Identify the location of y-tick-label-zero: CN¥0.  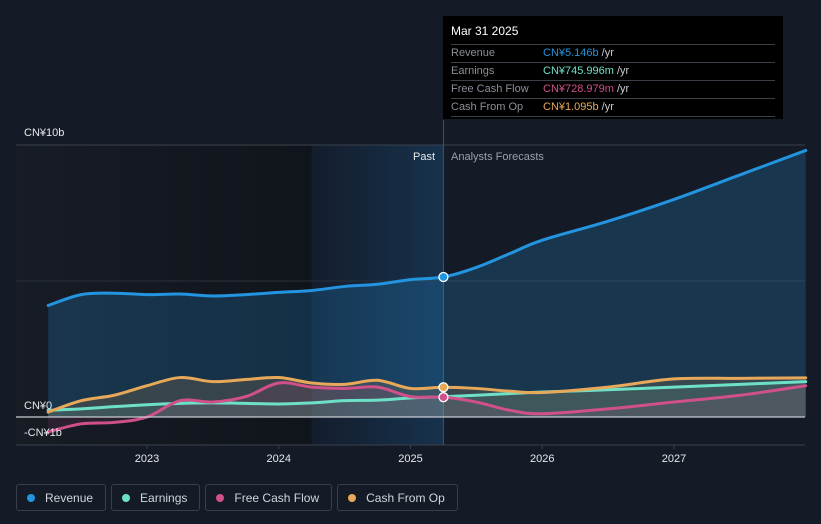
(38, 406).